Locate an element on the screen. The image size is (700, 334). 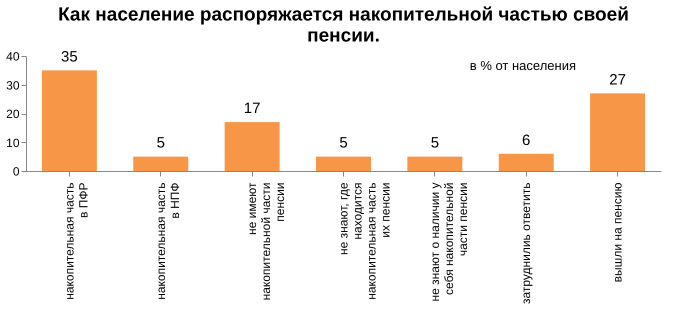
x-tick-label: вышли на пенсию is located at coordinates (617, 232).